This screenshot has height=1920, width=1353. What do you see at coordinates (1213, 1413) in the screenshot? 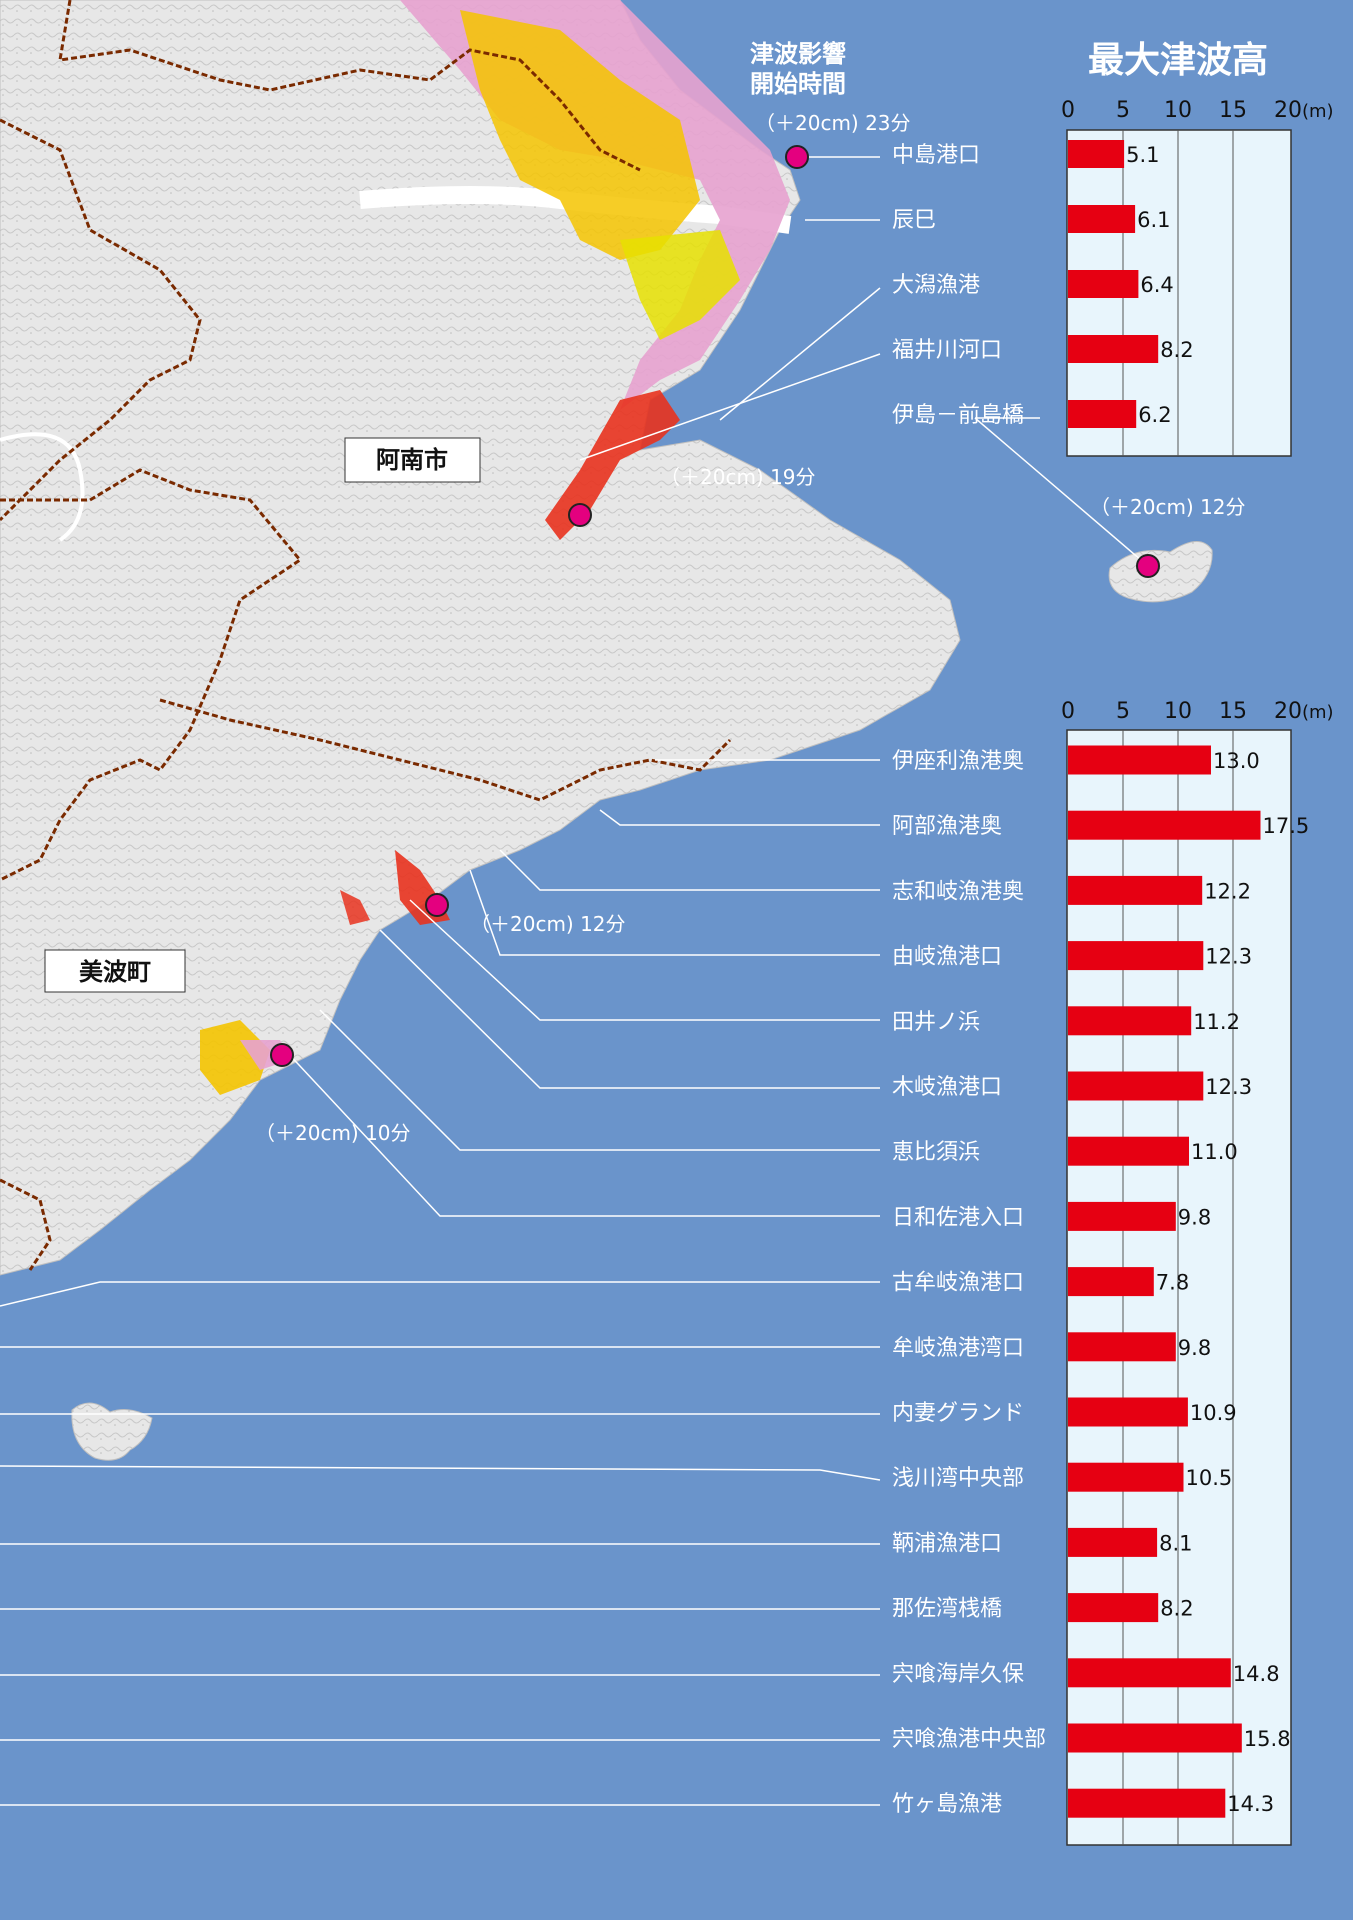
I see `value-label: 10.9` at bounding box center [1213, 1413].